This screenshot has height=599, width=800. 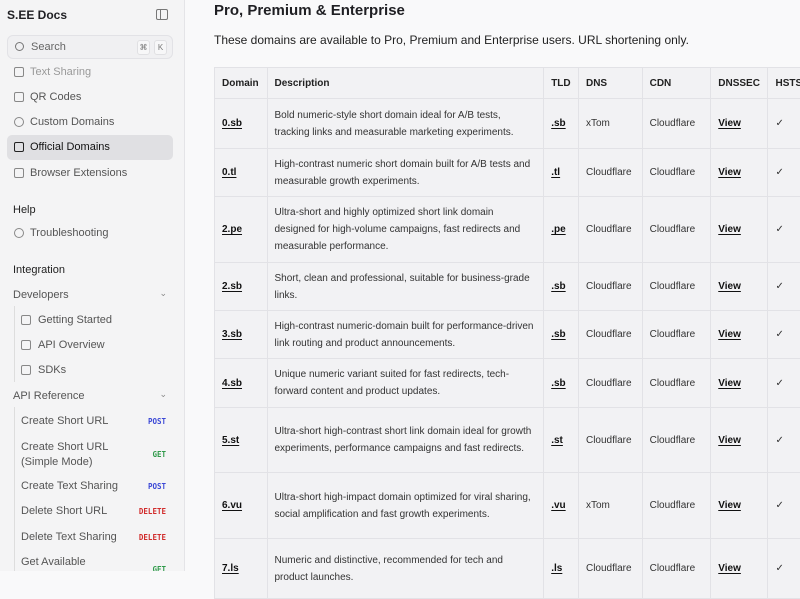 I want to click on cell-tld-link: .vu, so click(x=561, y=506).